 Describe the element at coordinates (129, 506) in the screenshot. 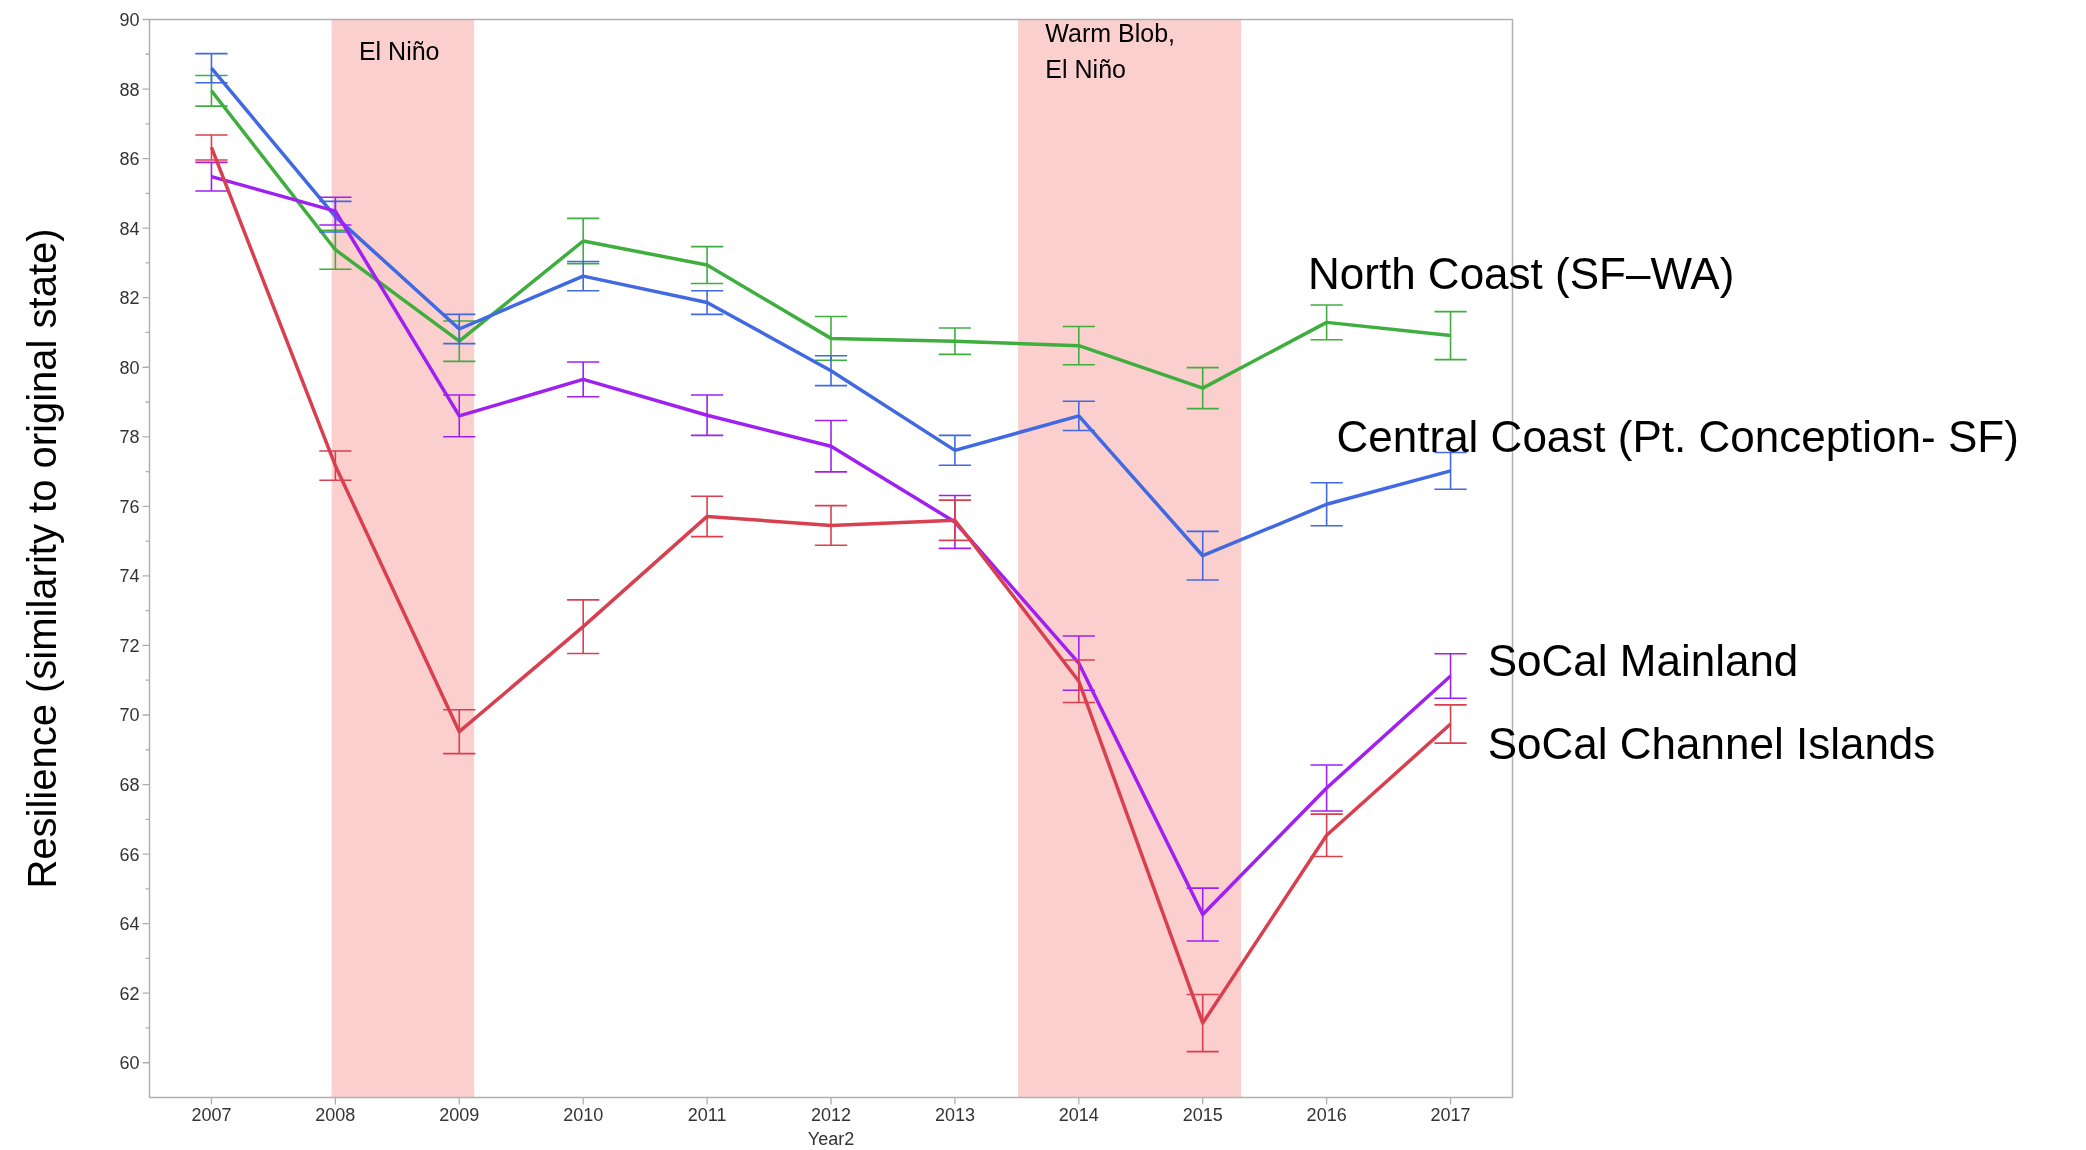

I see `y-tick-label: 76` at that location.